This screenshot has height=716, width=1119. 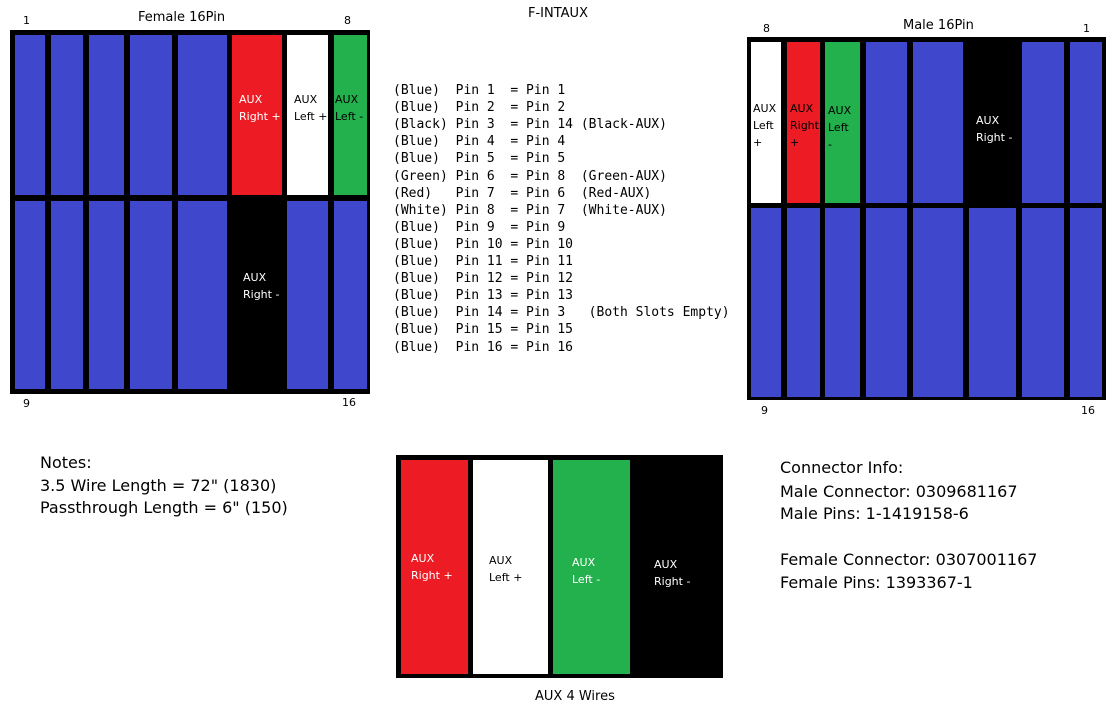 What do you see at coordinates (842, 467) in the screenshot?
I see `info-line: Connector Info:` at bounding box center [842, 467].